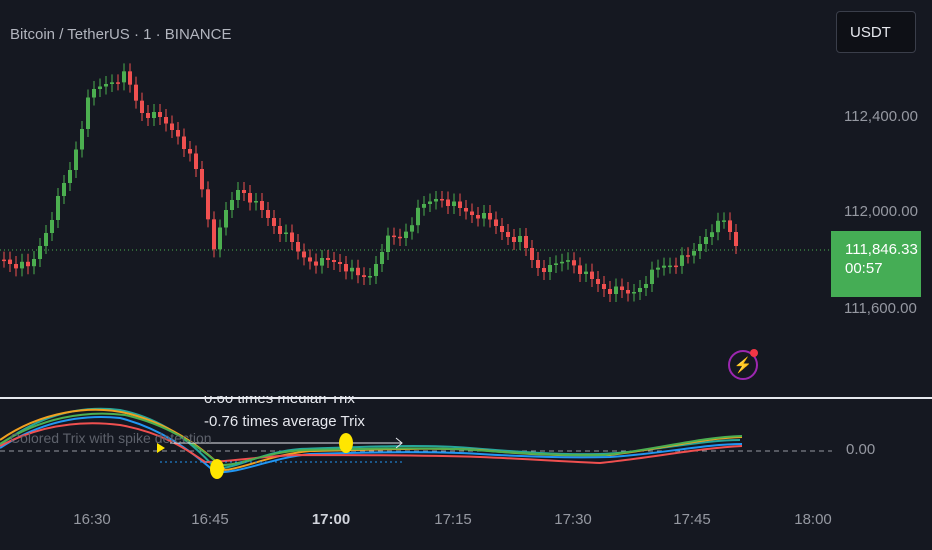 The image size is (932, 550). Describe the element at coordinates (881, 211) in the screenshot. I see `price-tick: 112,000.00` at that location.